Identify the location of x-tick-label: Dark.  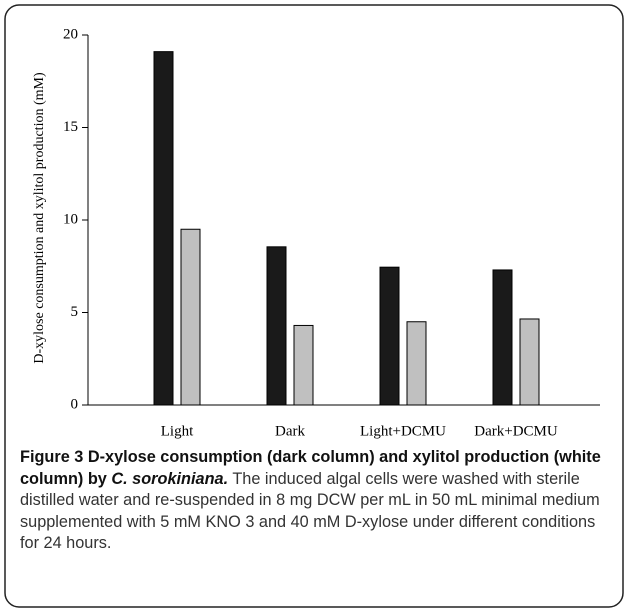
(290, 431).